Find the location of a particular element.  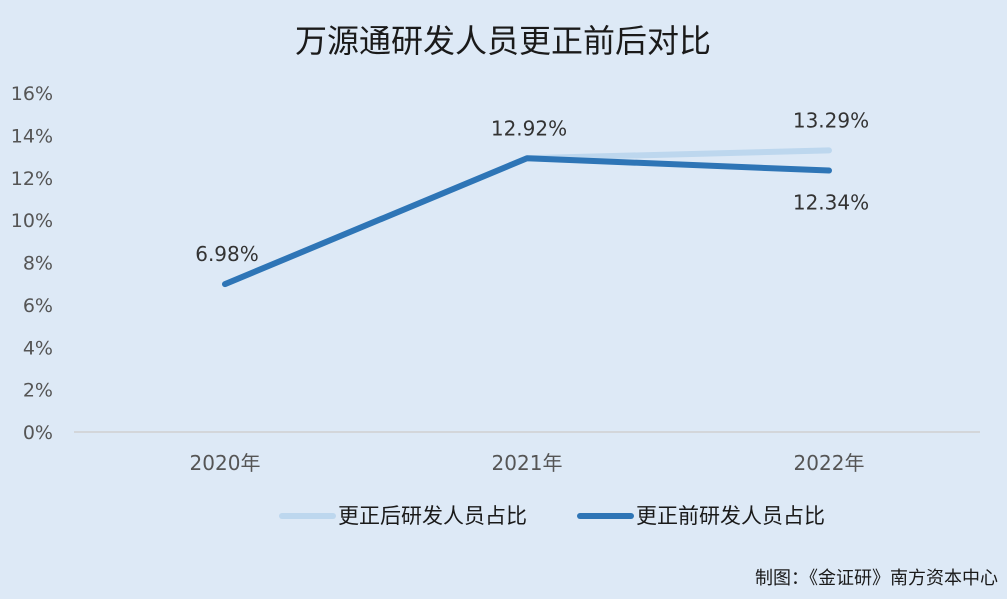

x-tick-label: 2020年 is located at coordinates (225, 463).